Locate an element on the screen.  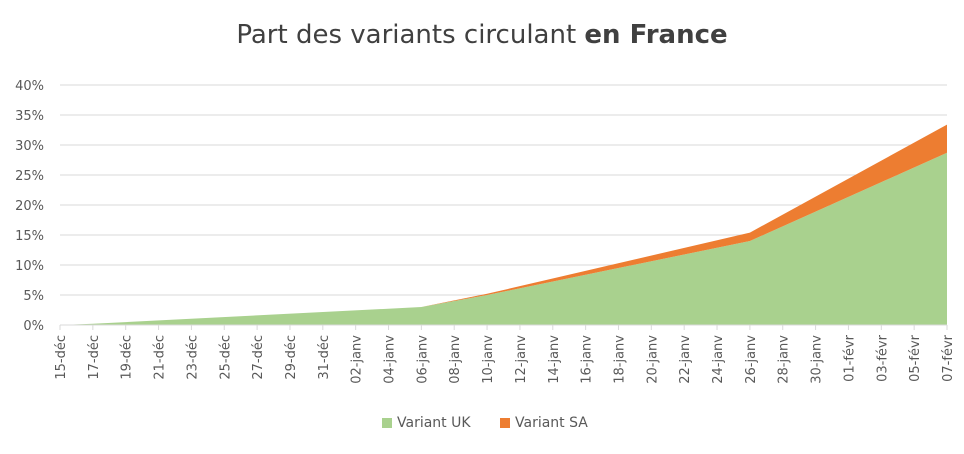
x-tick-label: 02-janv is located at coordinates (357, 359).